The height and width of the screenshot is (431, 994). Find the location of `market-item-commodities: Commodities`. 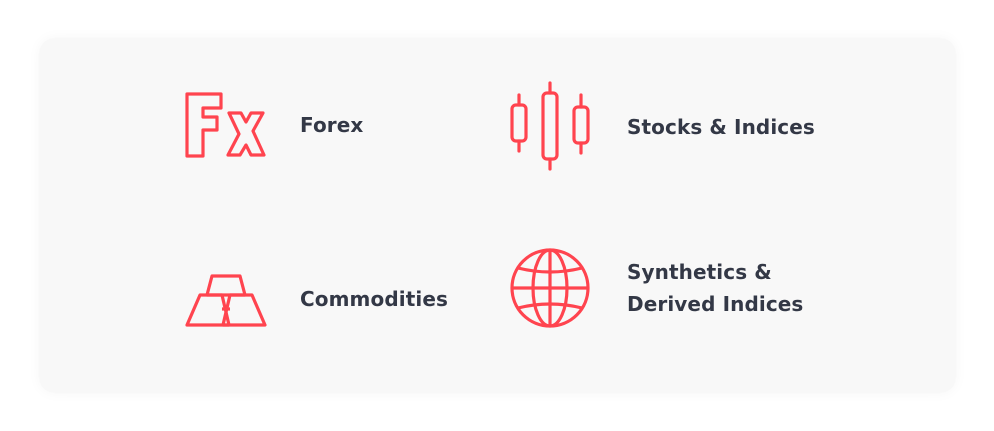

market-item-commodities: Commodities is located at coordinates (316, 299).